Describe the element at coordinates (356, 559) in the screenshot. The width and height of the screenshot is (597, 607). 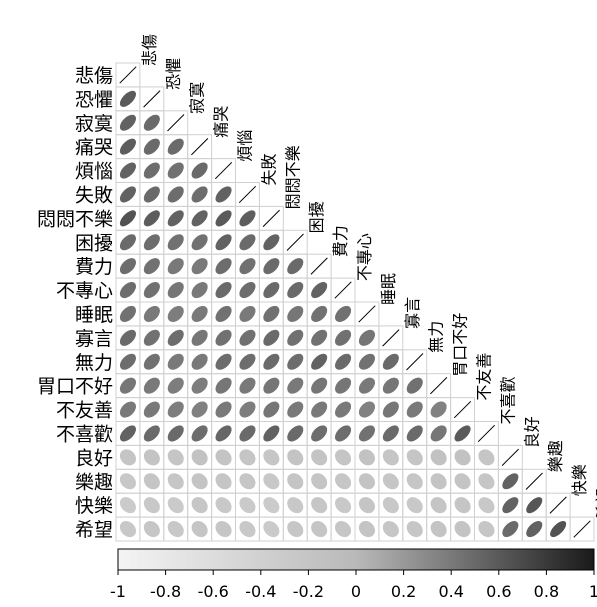
I see `colorbar-gradient` at that location.